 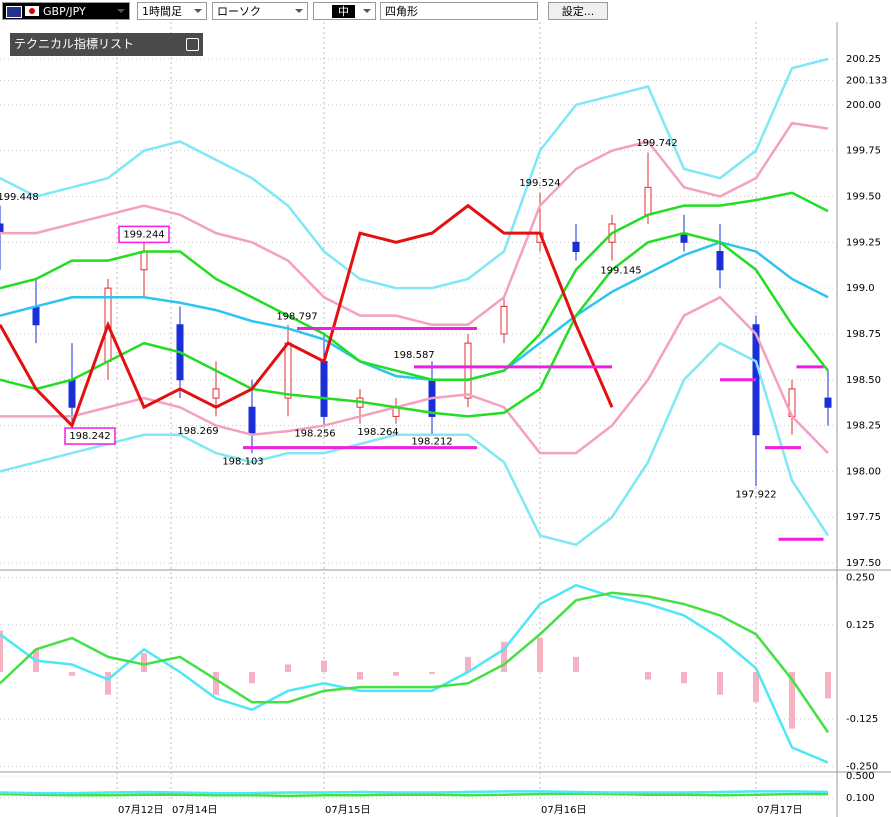 What do you see at coordinates (377, 432) in the screenshot?
I see `annotation: 198.264` at bounding box center [377, 432].